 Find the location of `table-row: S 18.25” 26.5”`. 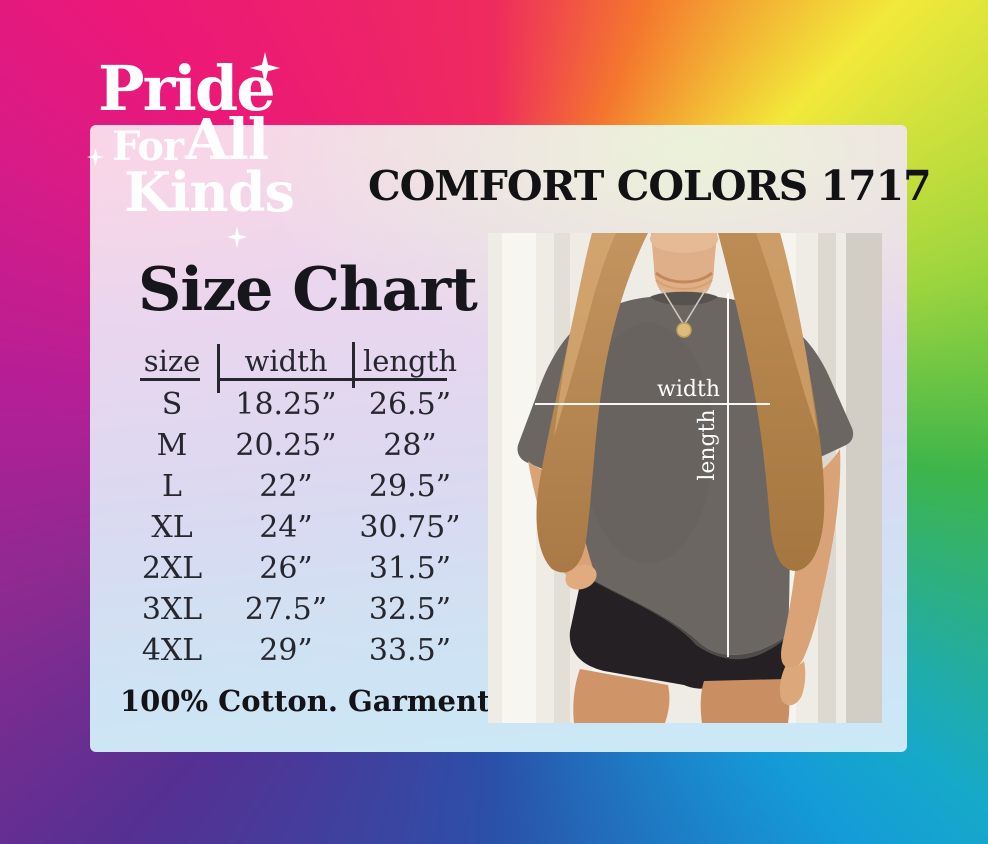

table-row: S 18.25” 26.5” is located at coordinates (296, 404).